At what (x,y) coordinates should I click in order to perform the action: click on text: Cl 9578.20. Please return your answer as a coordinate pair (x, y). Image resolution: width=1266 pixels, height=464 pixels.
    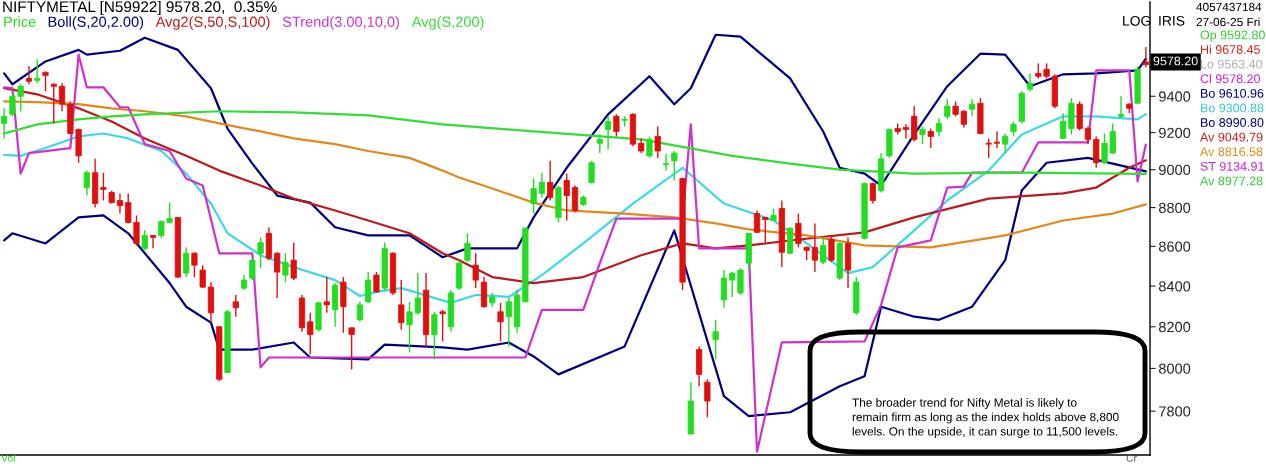
    Looking at the image, I should click on (1230, 78).